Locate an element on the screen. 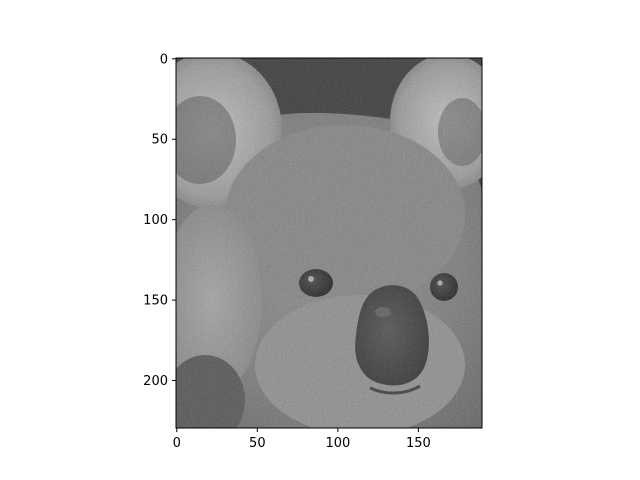 This screenshot has height=480, width=640. y-tick-label: 0 is located at coordinates (164, 59).